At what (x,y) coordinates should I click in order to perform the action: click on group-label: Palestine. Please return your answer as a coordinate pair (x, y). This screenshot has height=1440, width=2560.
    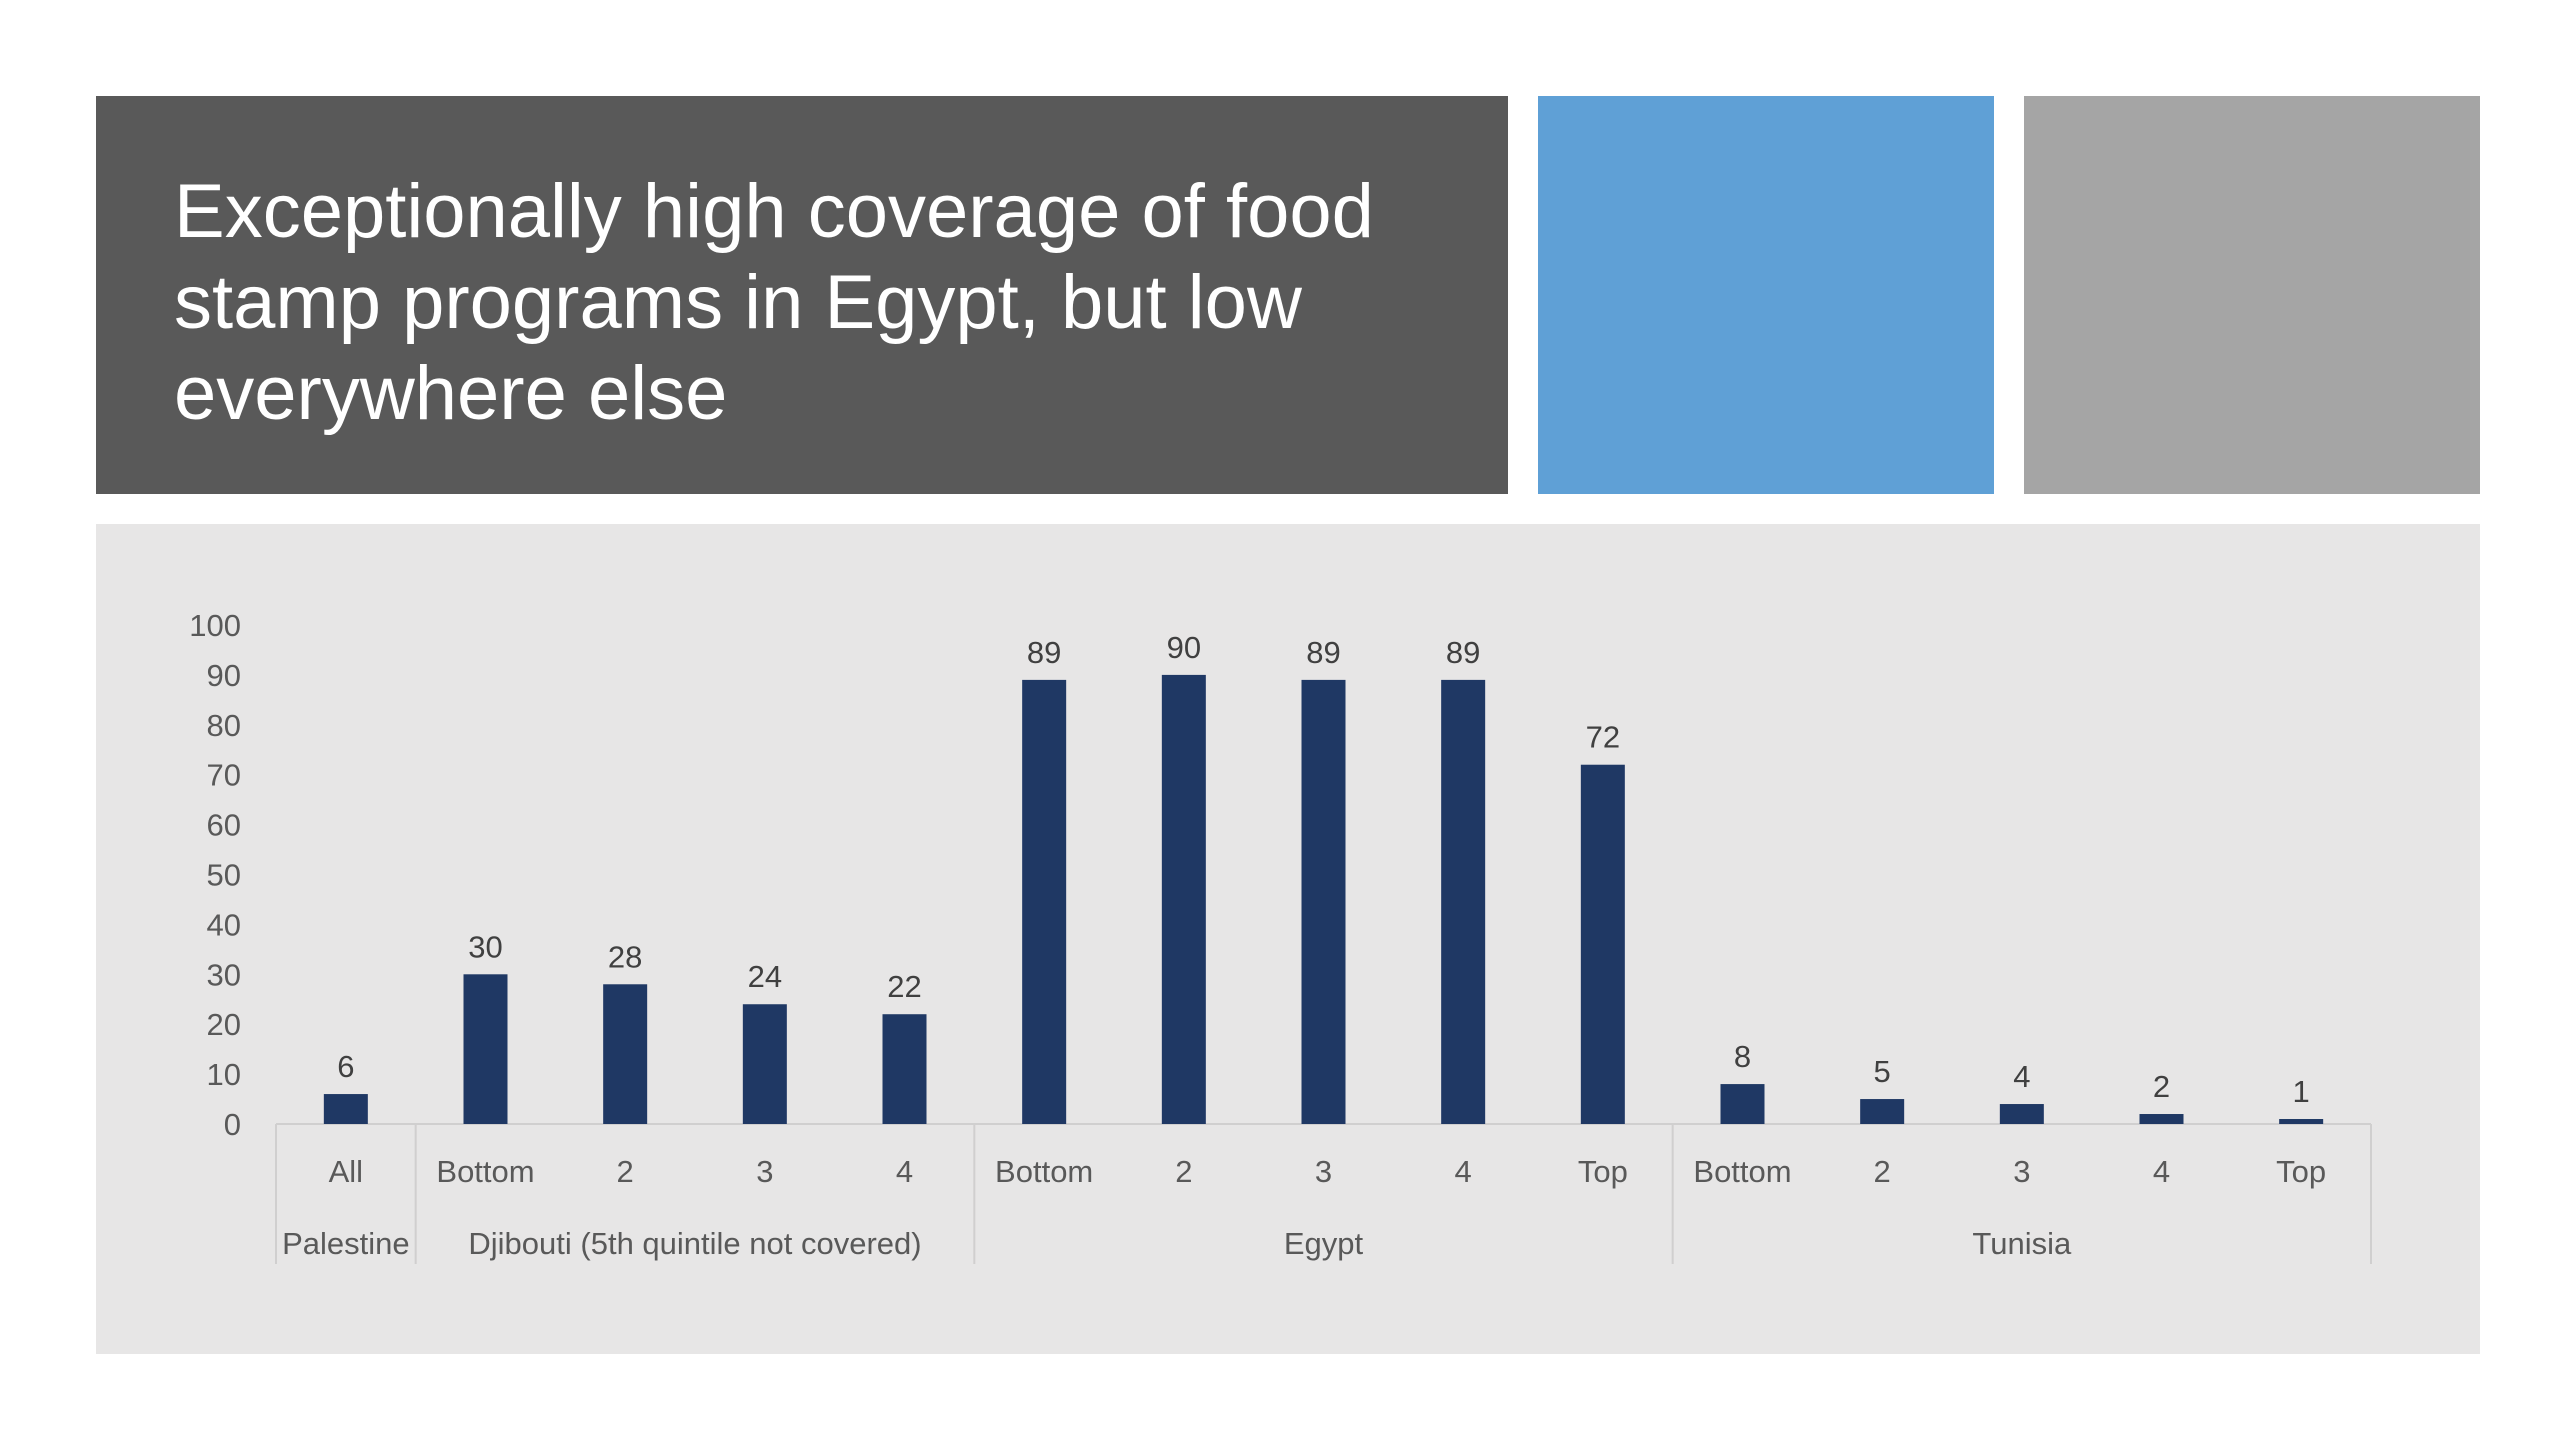
    Looking at the image, I should click on (346, 1243).